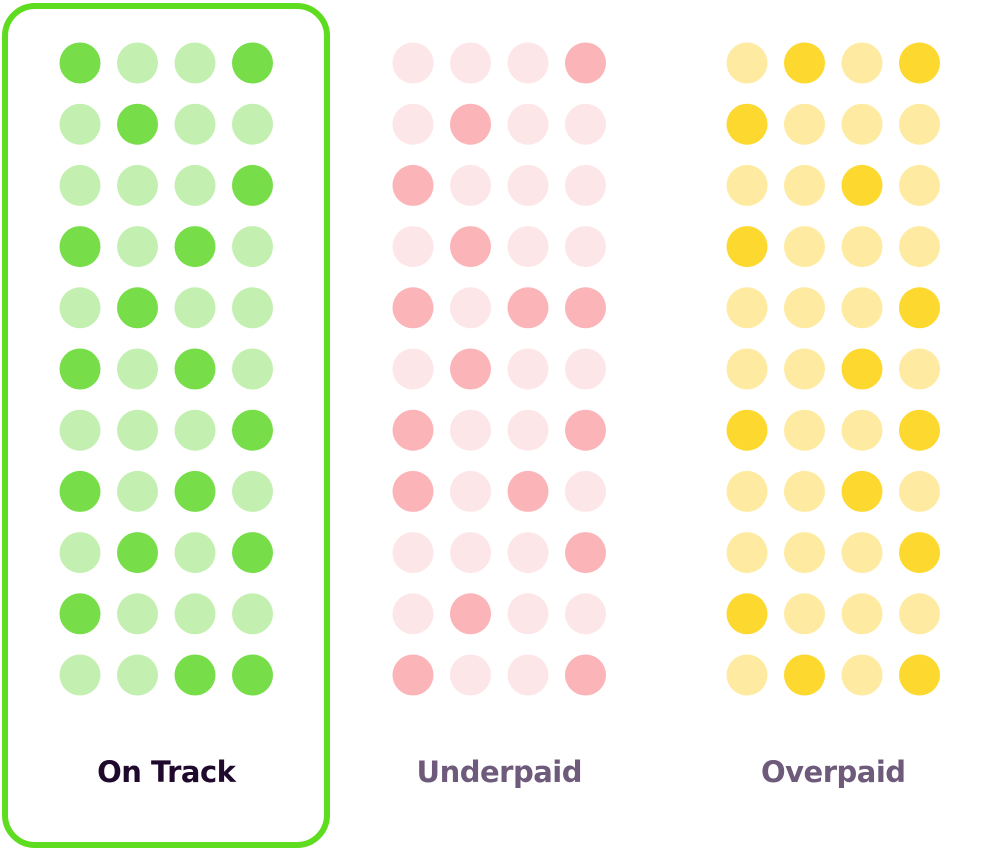  Describe the element at coordinates (167, 772) in the screenshot. I see `option-label: On Track` at that location.